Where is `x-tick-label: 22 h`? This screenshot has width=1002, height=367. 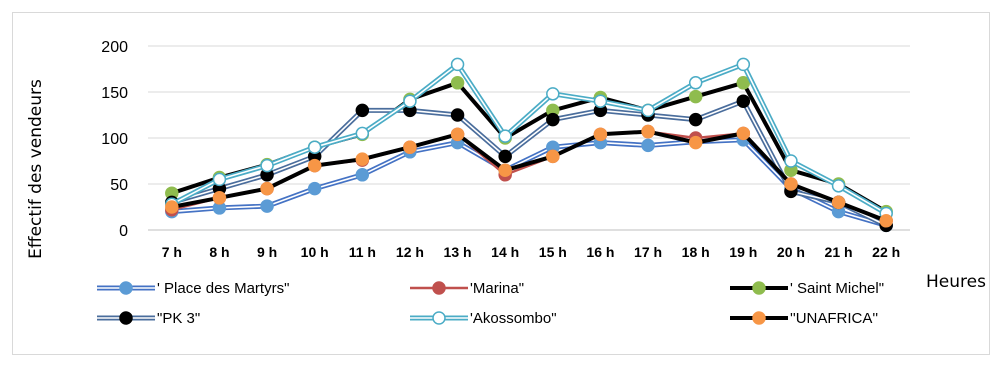 x-tick-label: 22 h is located at coordinates (886, 252).